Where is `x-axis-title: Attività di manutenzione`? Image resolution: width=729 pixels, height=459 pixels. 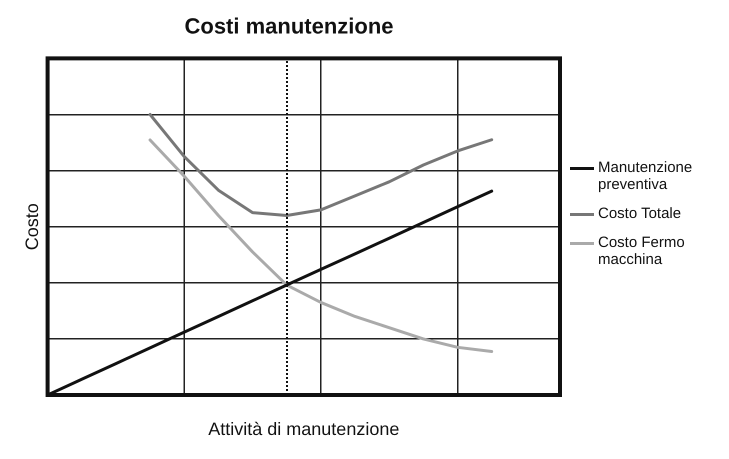
x-axis-title: Attività di manutenzione is located at coordinates (304, 429).